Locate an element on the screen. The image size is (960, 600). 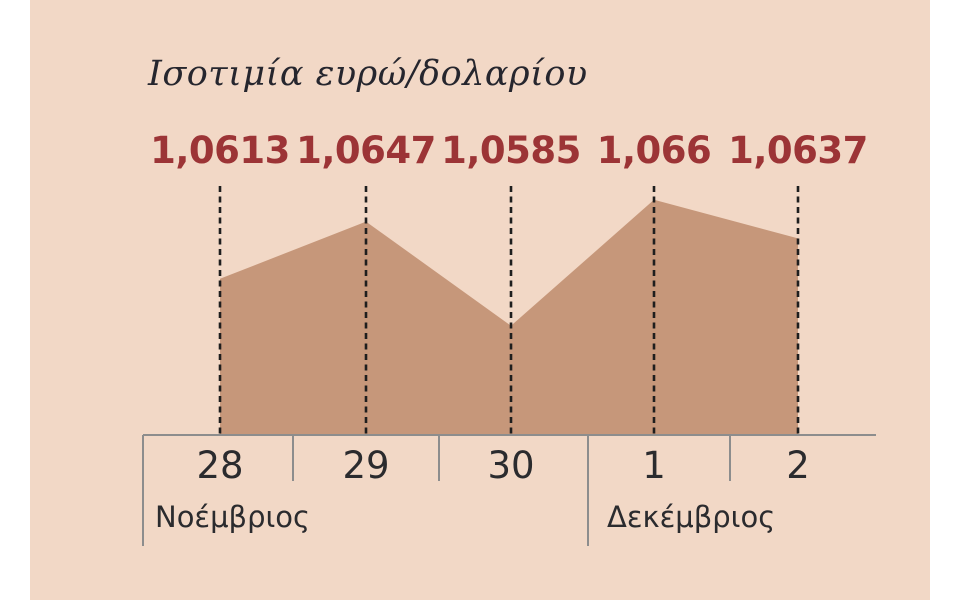
data-point-value: 1,0613 is located at coordinates (220, 150).